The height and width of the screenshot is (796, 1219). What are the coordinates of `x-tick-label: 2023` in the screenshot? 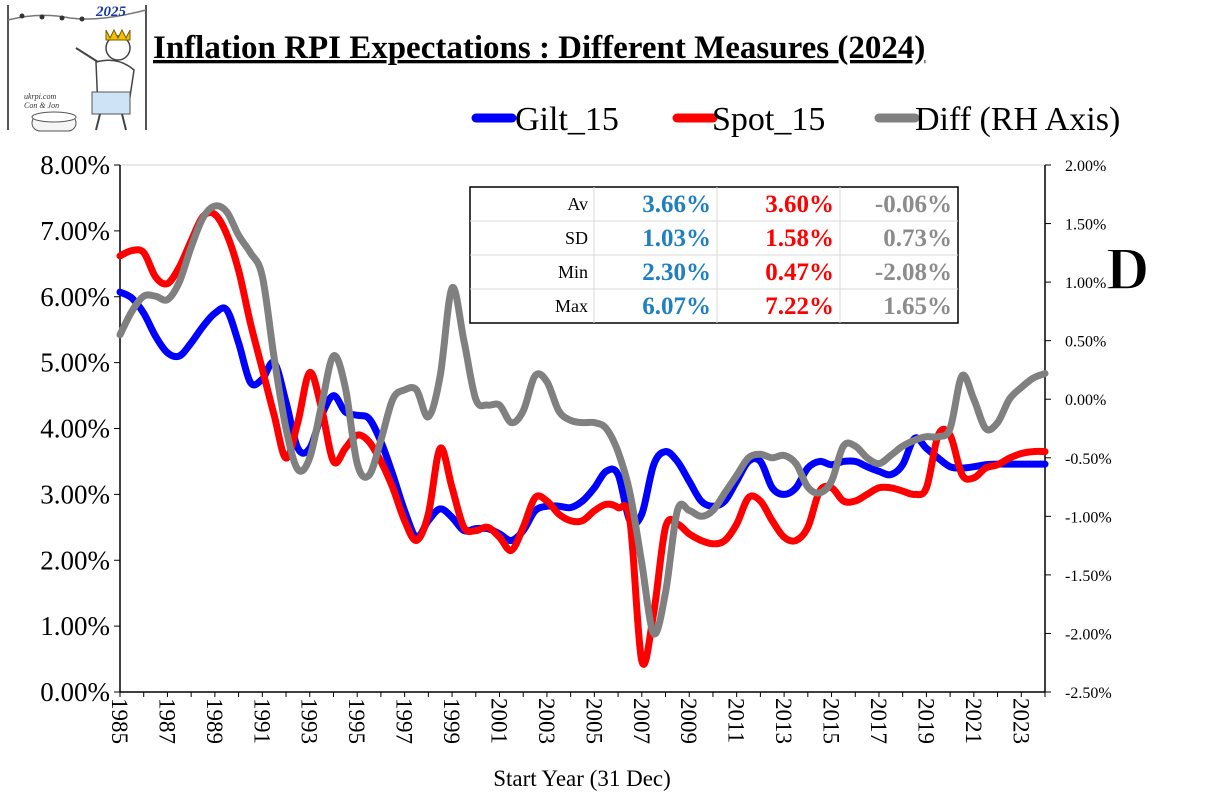 It's located at (1020, 721).